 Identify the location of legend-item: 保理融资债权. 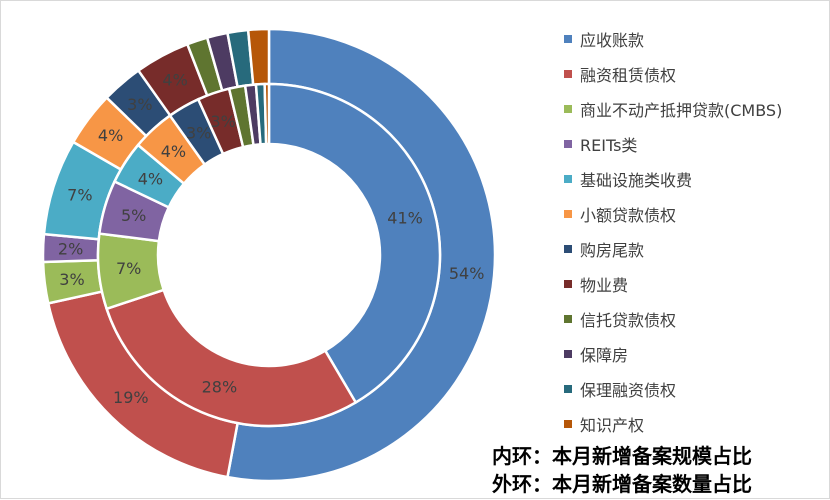
(673, 388).